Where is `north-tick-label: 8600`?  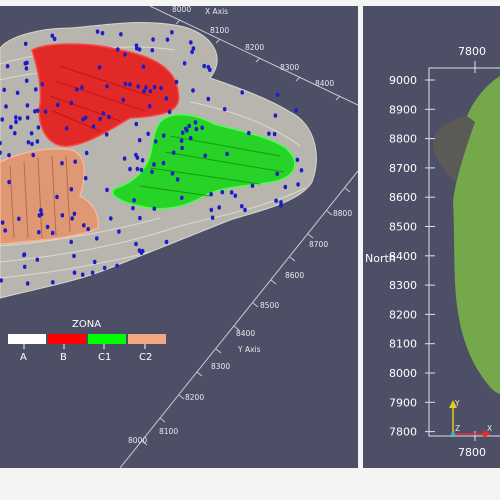
north-tick-label: 8600 is located at coordinates (403, 197).